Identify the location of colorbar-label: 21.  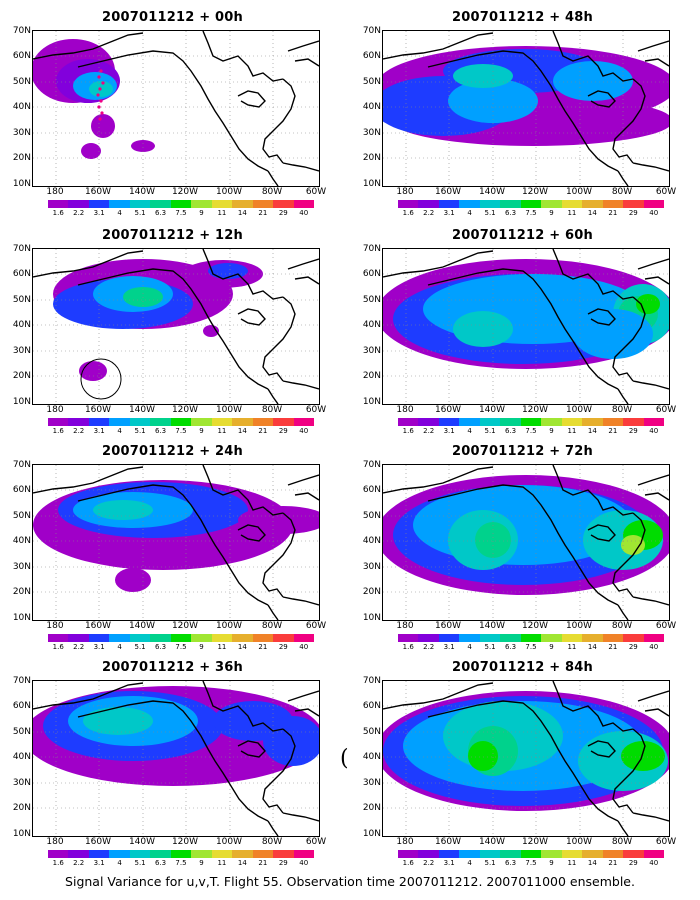
(263, 863).